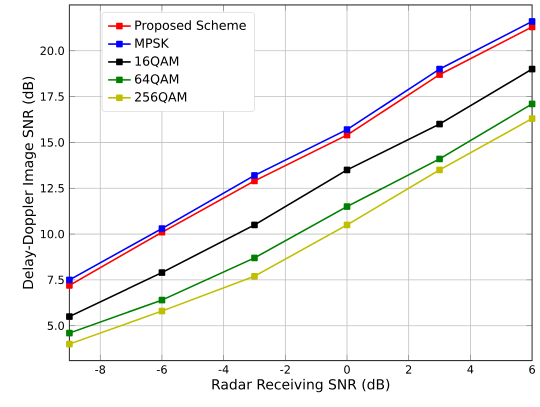  Describe the element at coordinates (52, 234) in the screenshot. I see `y-tick-label: 10.0` at that location.